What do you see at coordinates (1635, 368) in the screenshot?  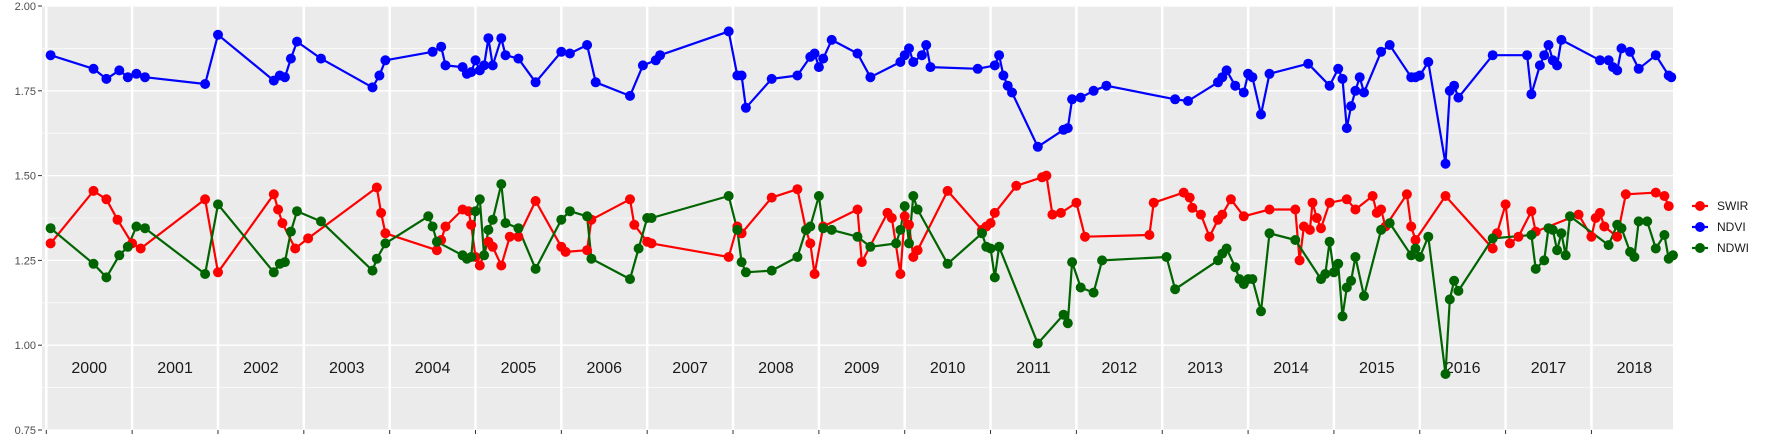 I see `year-label: 2018` at bounding box center [1635, 368].